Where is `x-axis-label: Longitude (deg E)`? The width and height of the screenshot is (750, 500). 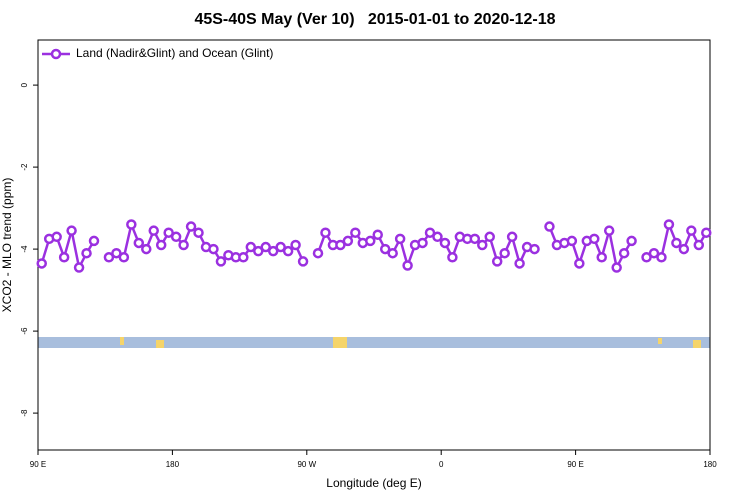
x-axis-label: Longitude (deg E) is located at coordinates (373, 483).